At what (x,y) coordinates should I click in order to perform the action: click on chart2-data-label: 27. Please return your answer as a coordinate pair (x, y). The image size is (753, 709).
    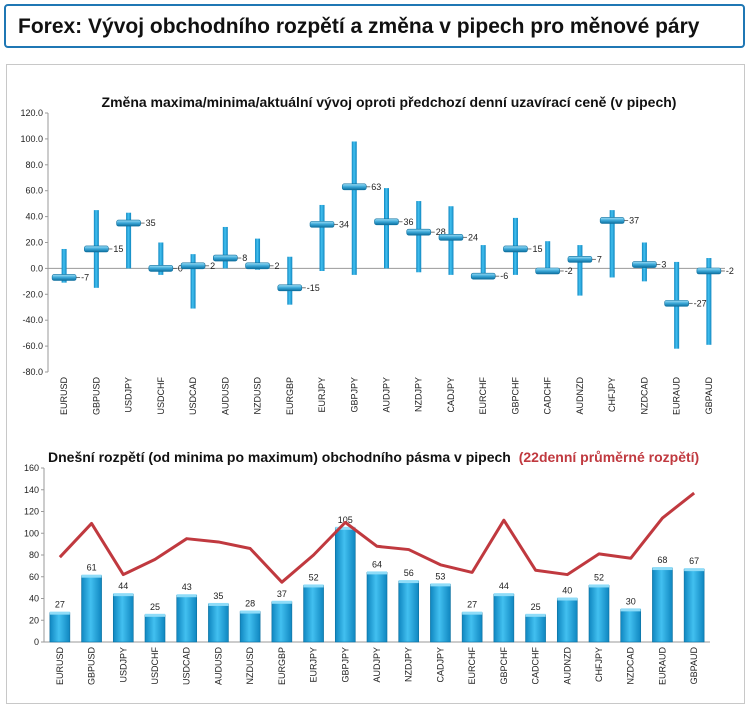
    Looking at the image, I should click on (472, 605).